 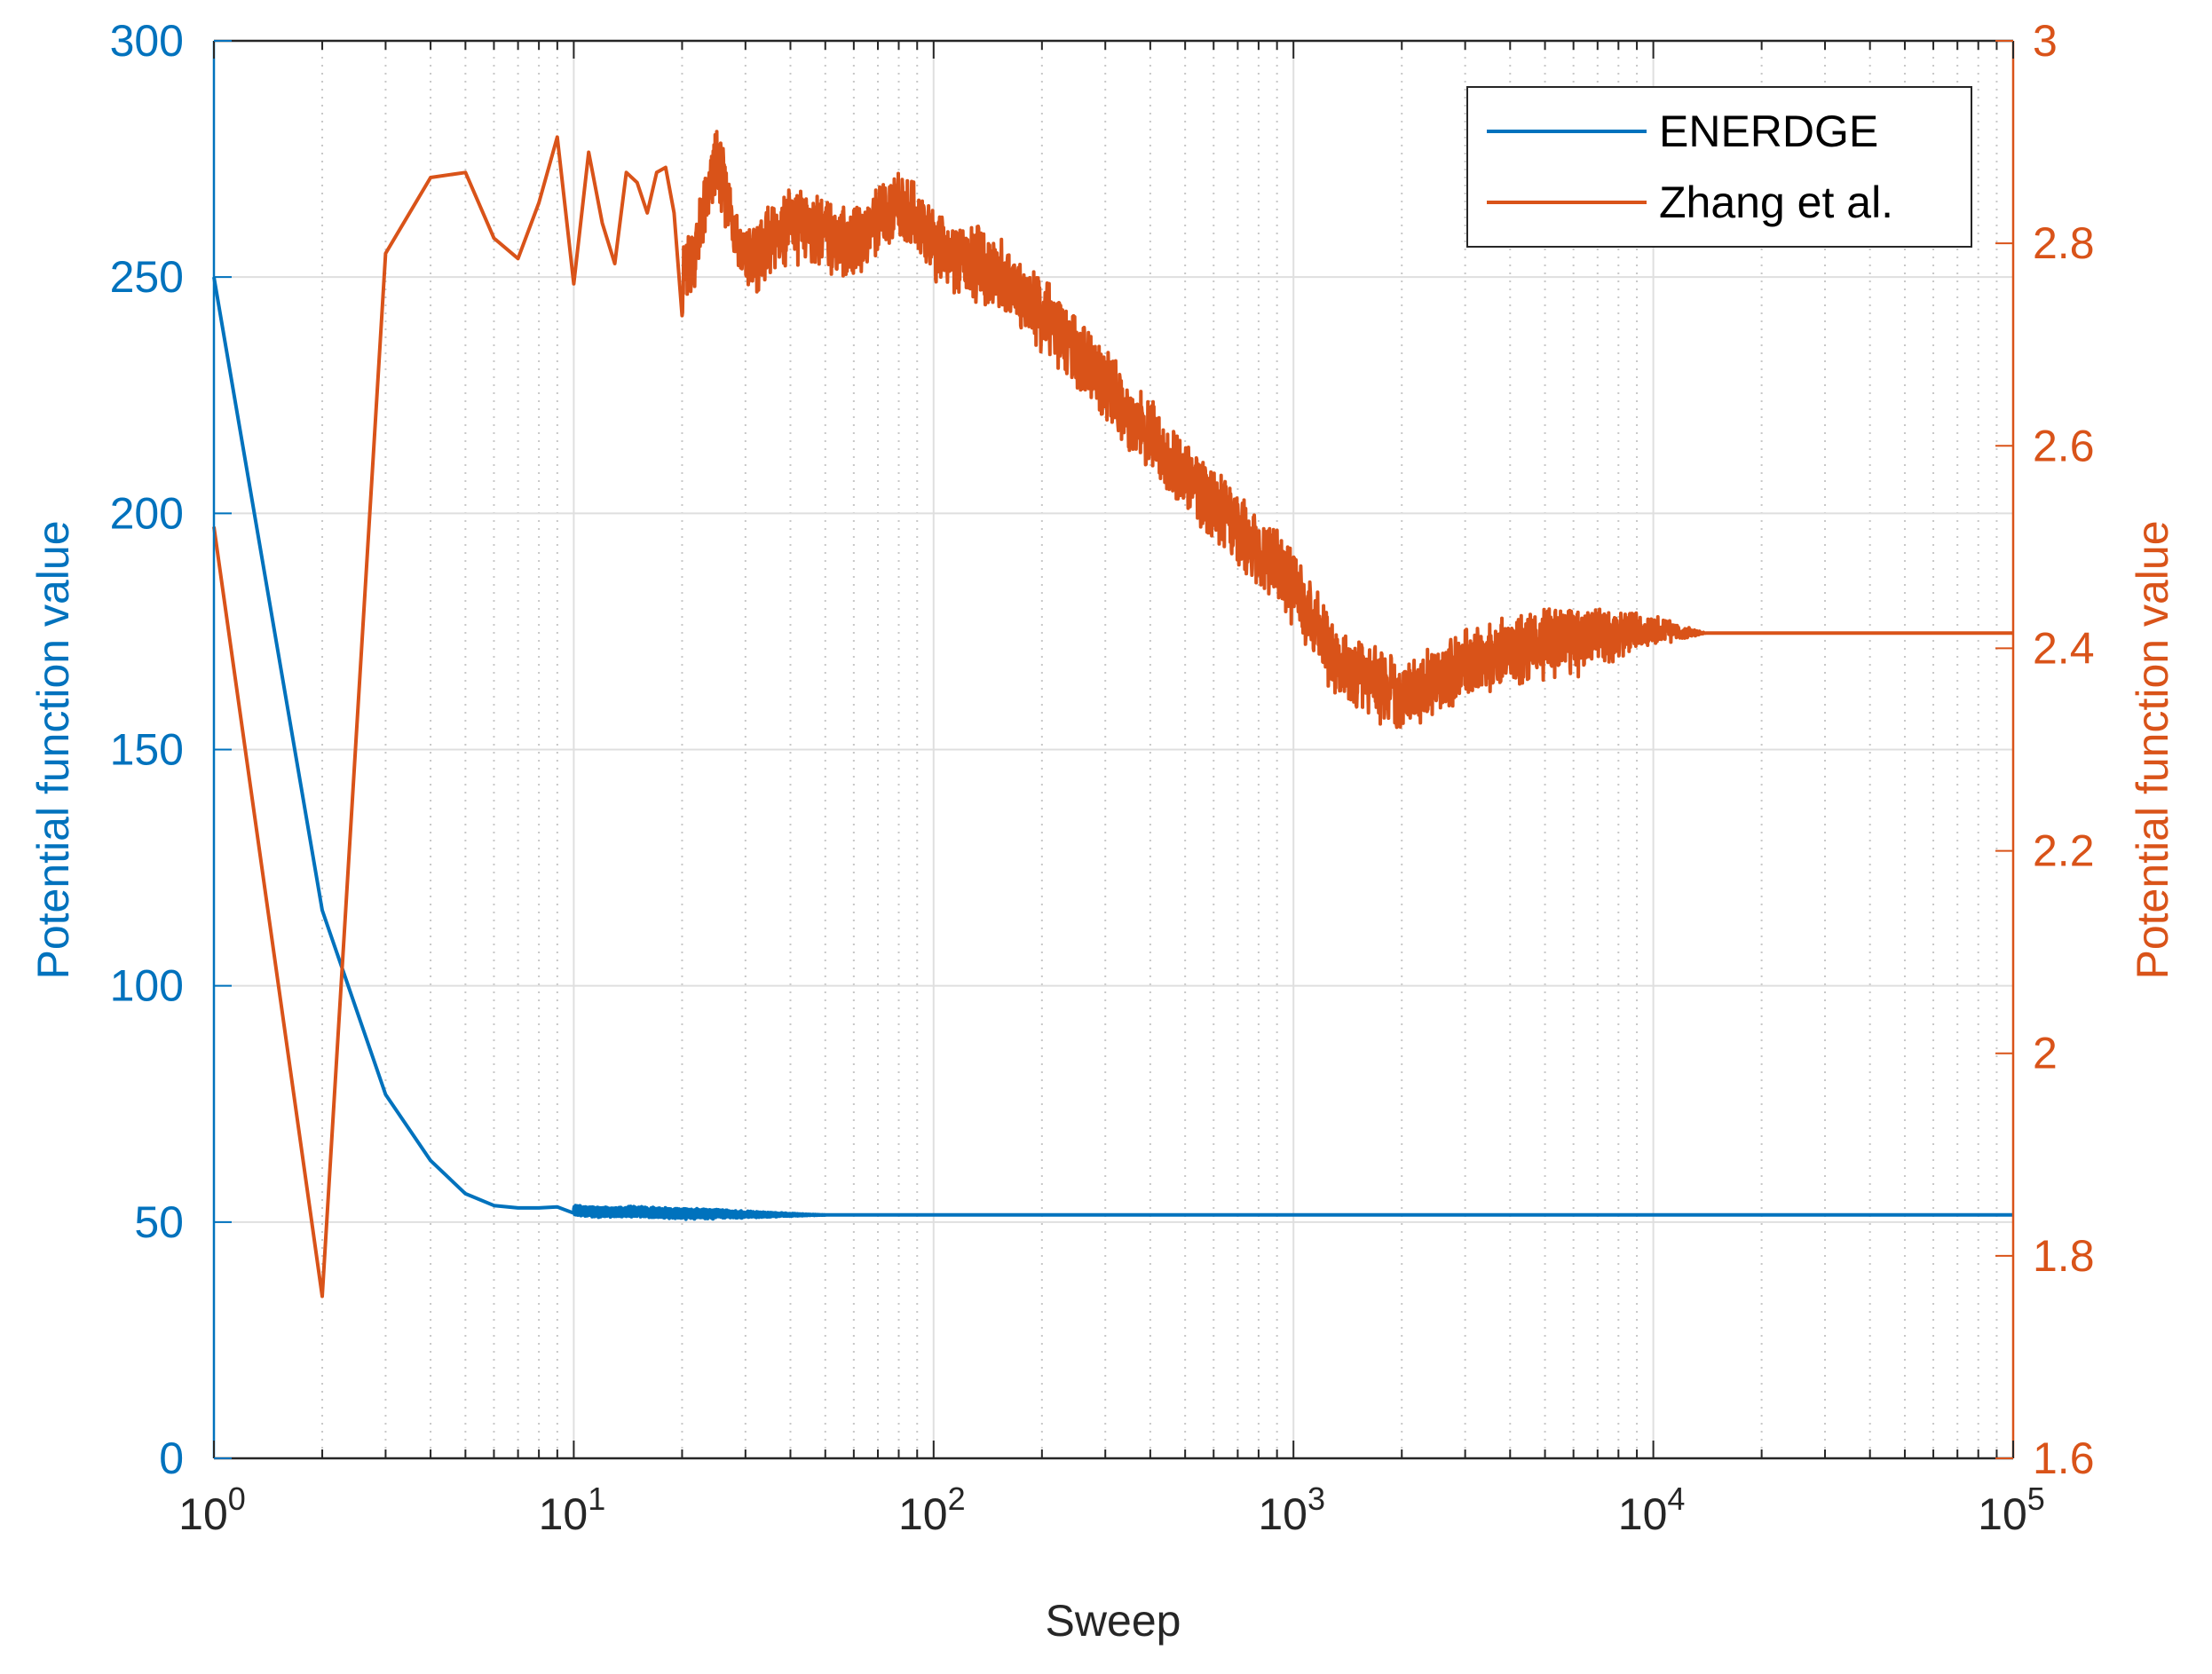 What do you see at coordinates (2064, 851) in the screenshot?
I see `right-y-tick-label: 2.2` at bounding box center [2064, 851].